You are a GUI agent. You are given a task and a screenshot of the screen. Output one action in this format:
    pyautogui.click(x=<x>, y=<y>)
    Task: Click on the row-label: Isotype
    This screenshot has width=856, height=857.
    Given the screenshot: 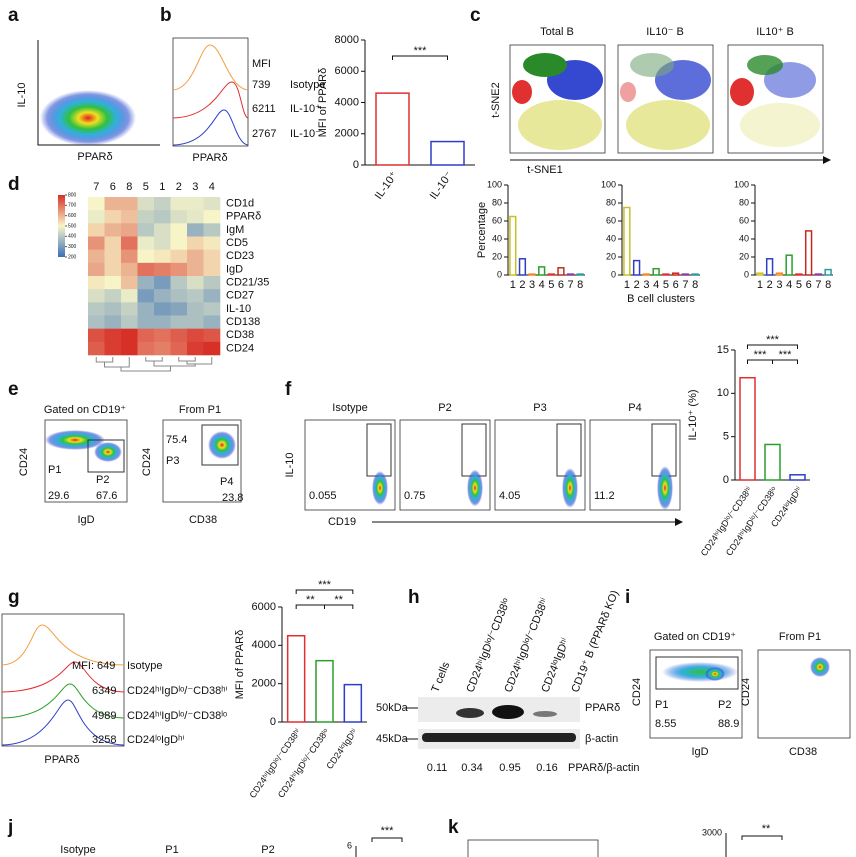 What is the action you would take?
    pyautogui.click(x=144, y=666)
    